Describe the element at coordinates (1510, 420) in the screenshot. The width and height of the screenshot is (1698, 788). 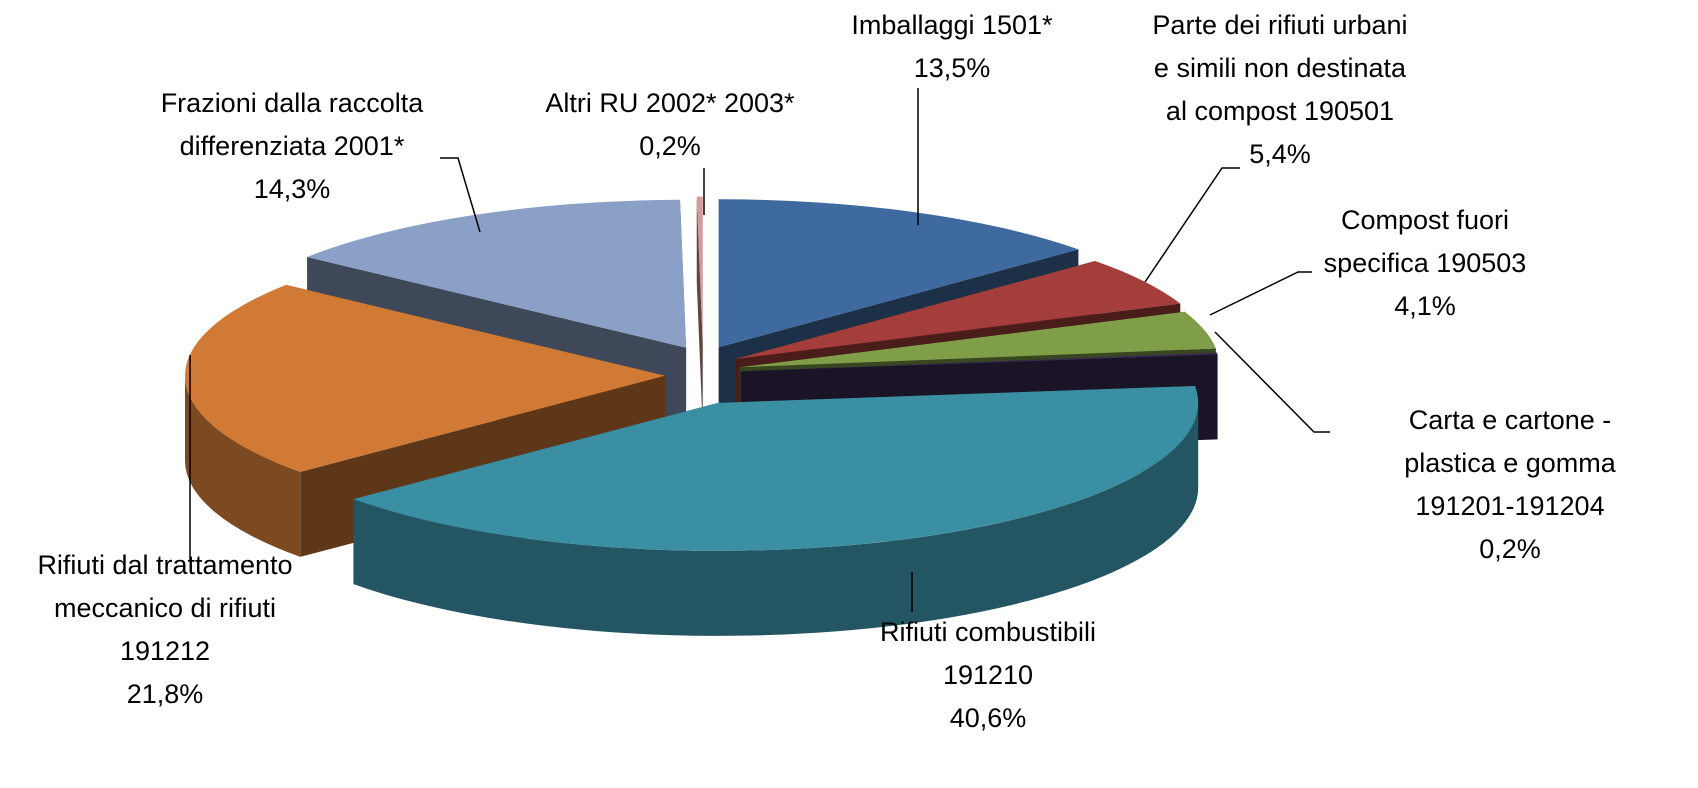
I see `slice-label: Carta e cartone -` at that location.